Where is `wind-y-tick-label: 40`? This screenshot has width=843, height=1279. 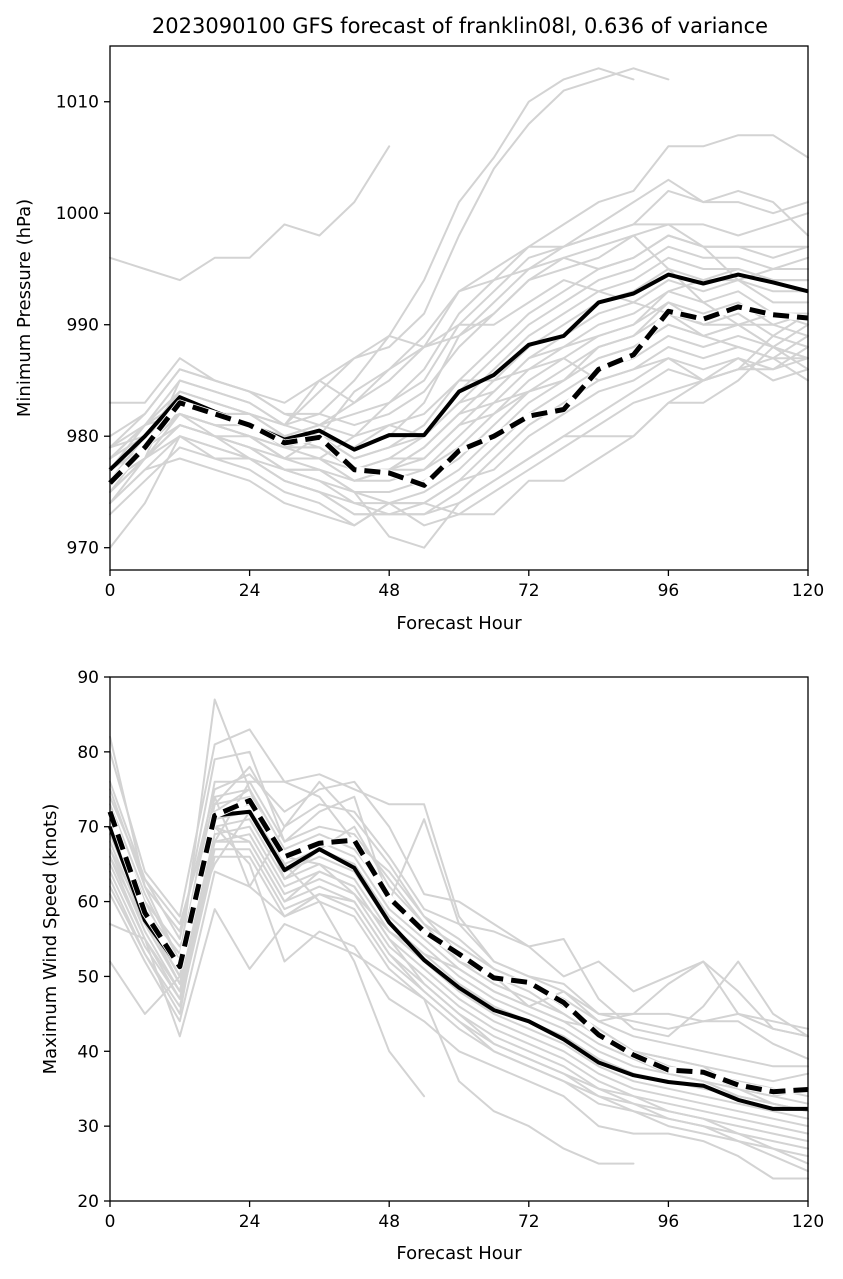 wind-y-tick-label: 40 is located at coordinates (88, 1052).